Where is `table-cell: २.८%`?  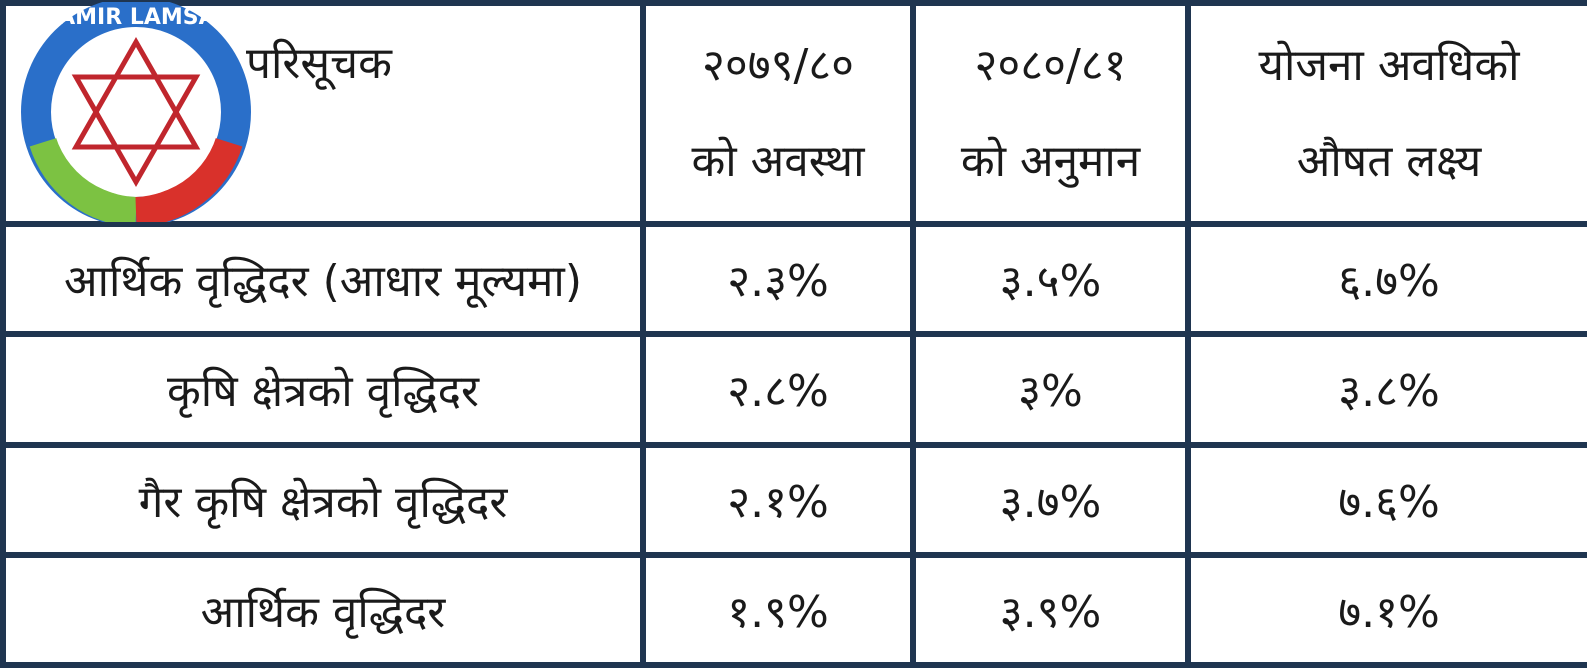 table-cell: २.८% is located at coordinates (778, 389).